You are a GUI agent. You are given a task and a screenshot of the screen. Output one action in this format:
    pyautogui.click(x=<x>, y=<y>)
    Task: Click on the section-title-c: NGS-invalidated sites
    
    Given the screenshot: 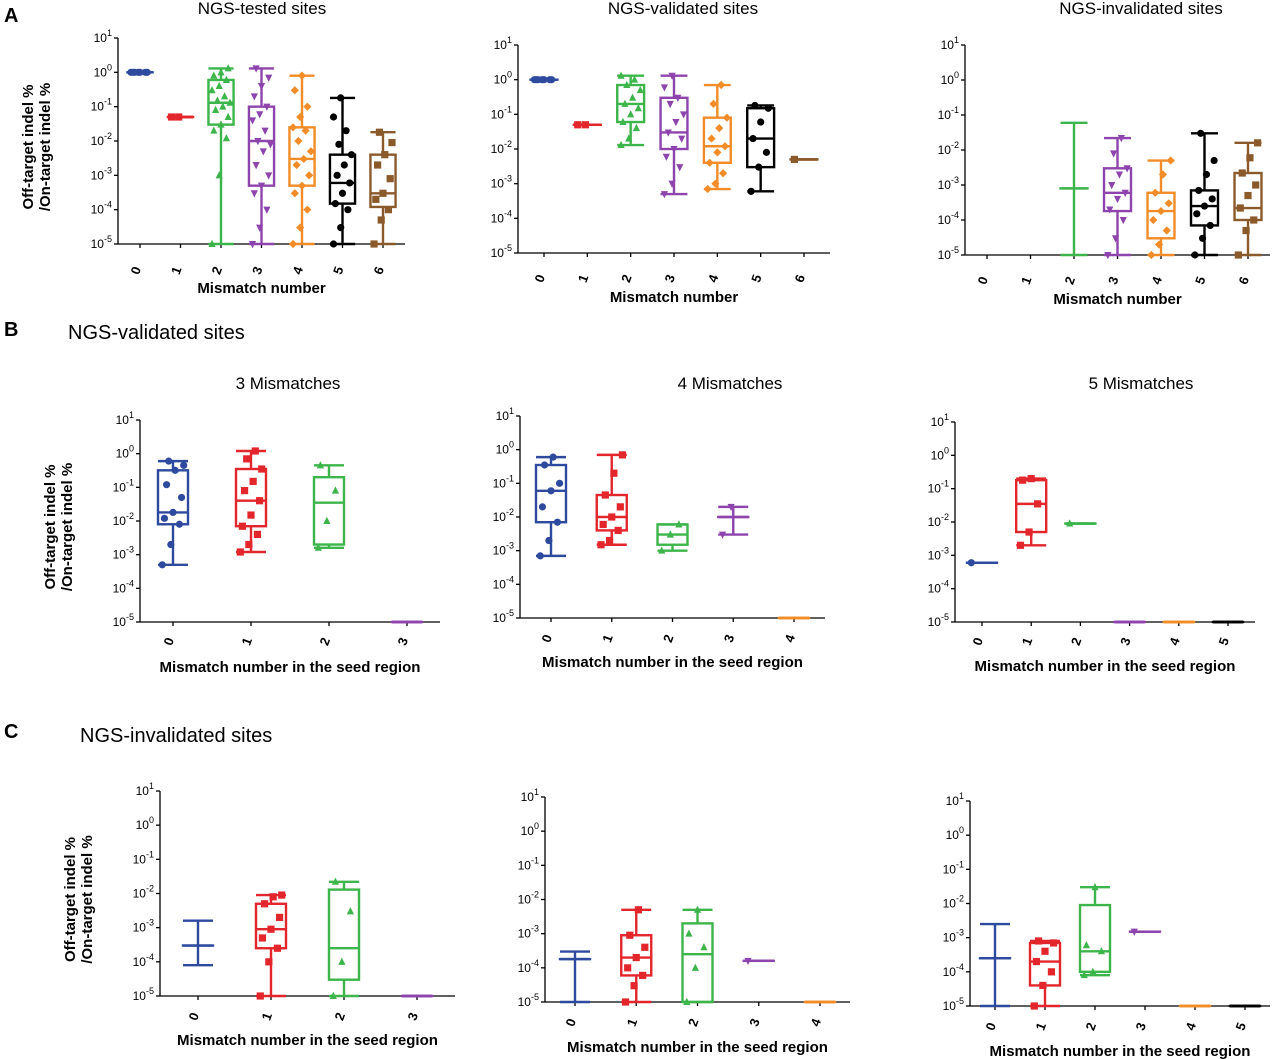 What is the action you would take?
    pyautogui.click(x=176, y=736)
    